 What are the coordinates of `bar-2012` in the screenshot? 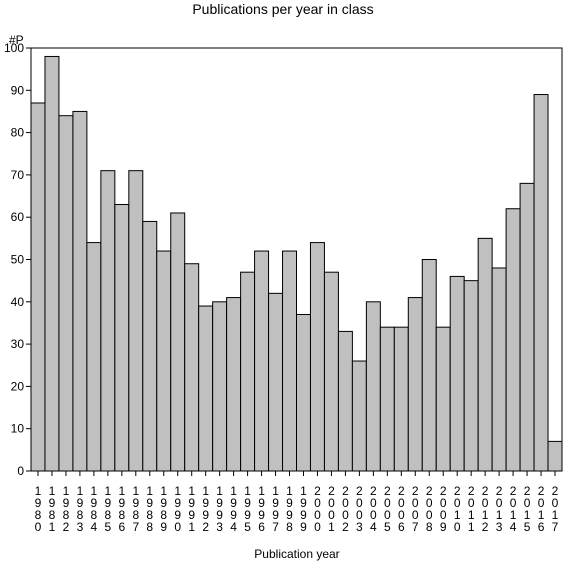 It's located at (485, 354).